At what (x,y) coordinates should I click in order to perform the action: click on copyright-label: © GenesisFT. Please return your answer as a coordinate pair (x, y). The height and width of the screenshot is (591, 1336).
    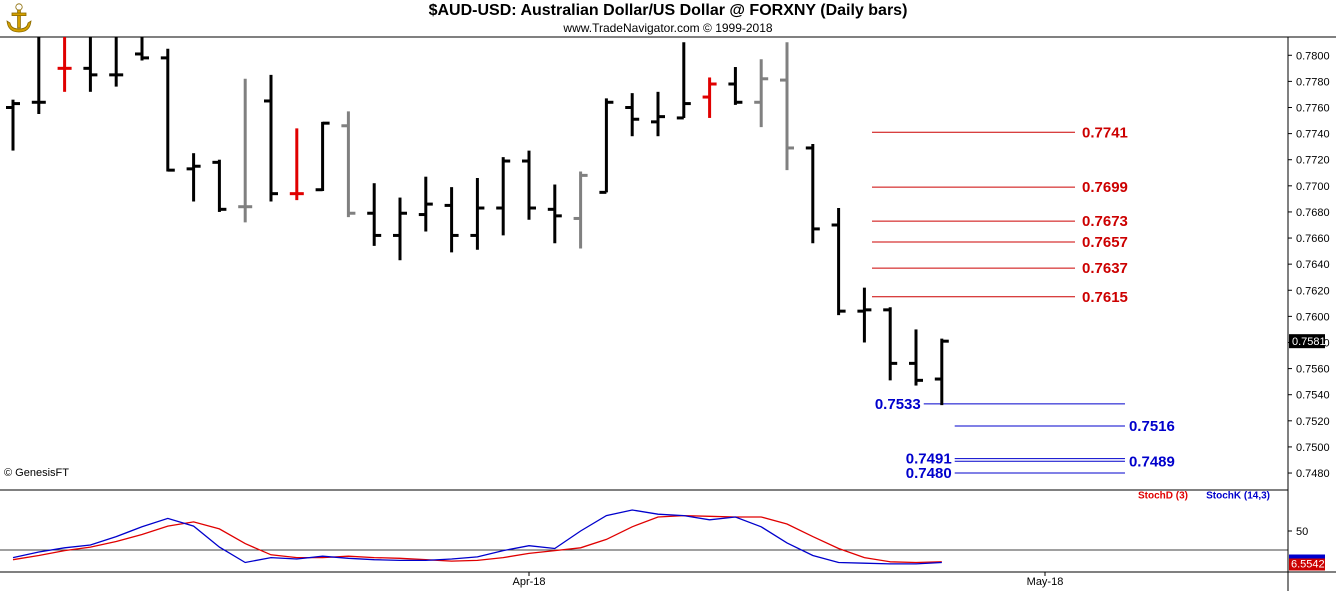
    Looking at the image, I should click on (36, 473).